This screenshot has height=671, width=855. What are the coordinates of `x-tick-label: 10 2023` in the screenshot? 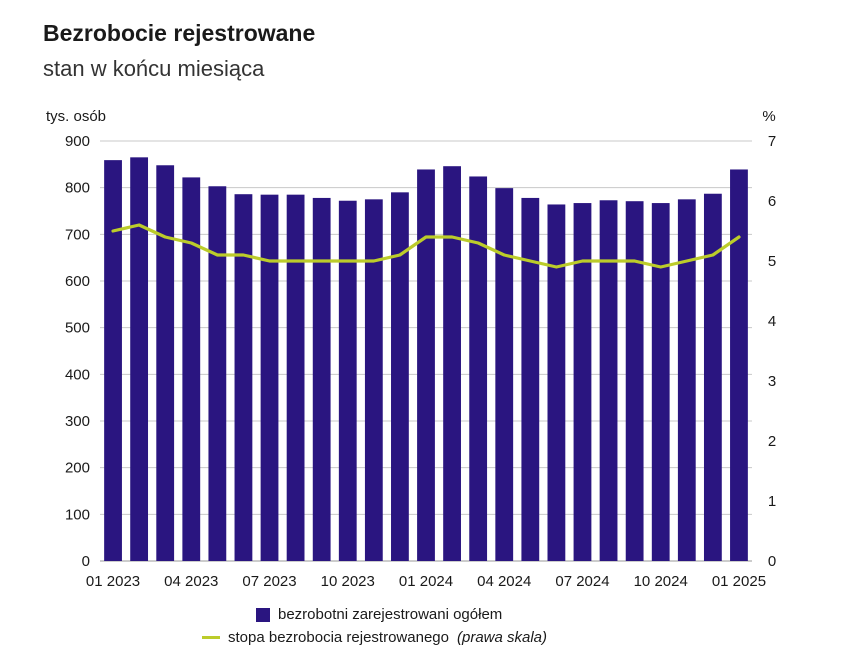 It's located at (348, 581).